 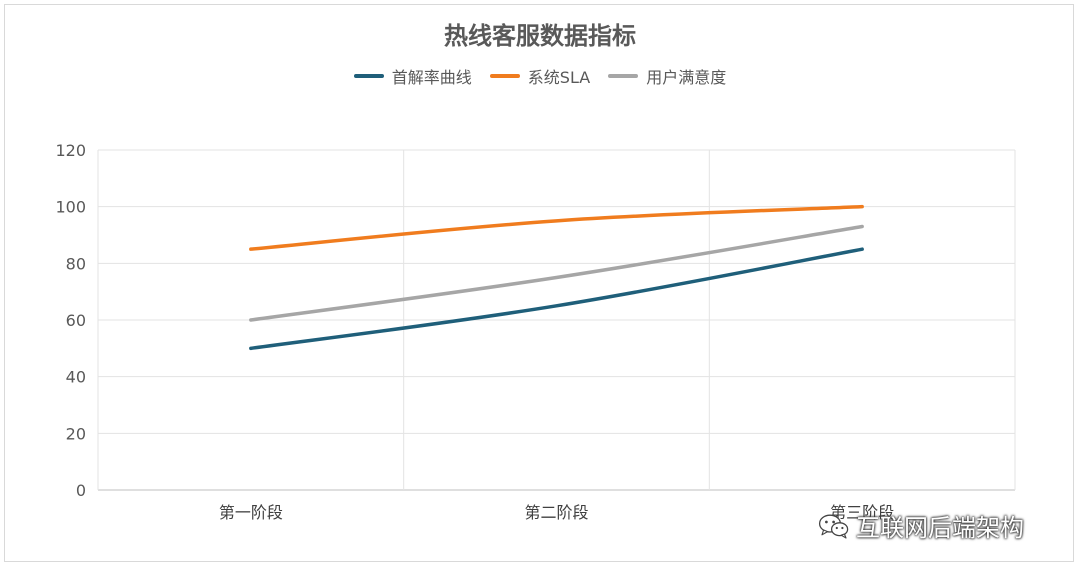 I want to click on y-axis: 0 20 40 60 80 100 120, so click(x=70, y=320).